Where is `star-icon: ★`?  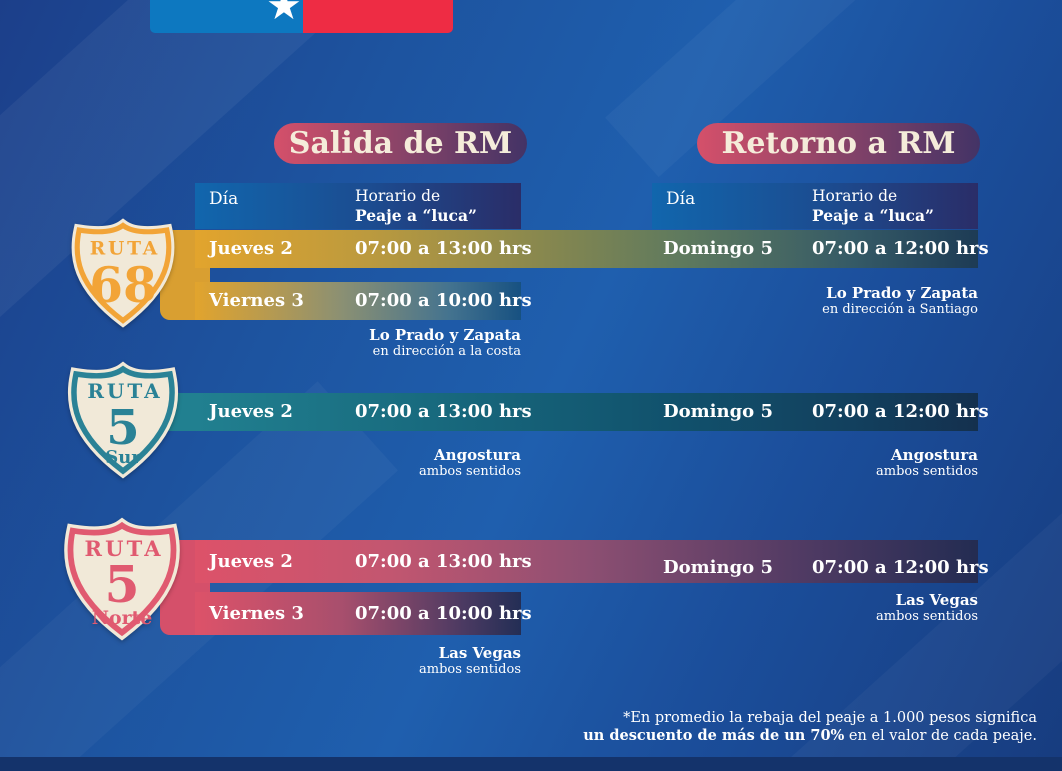
star-icon: ★ is located at coordinates (284, 14).